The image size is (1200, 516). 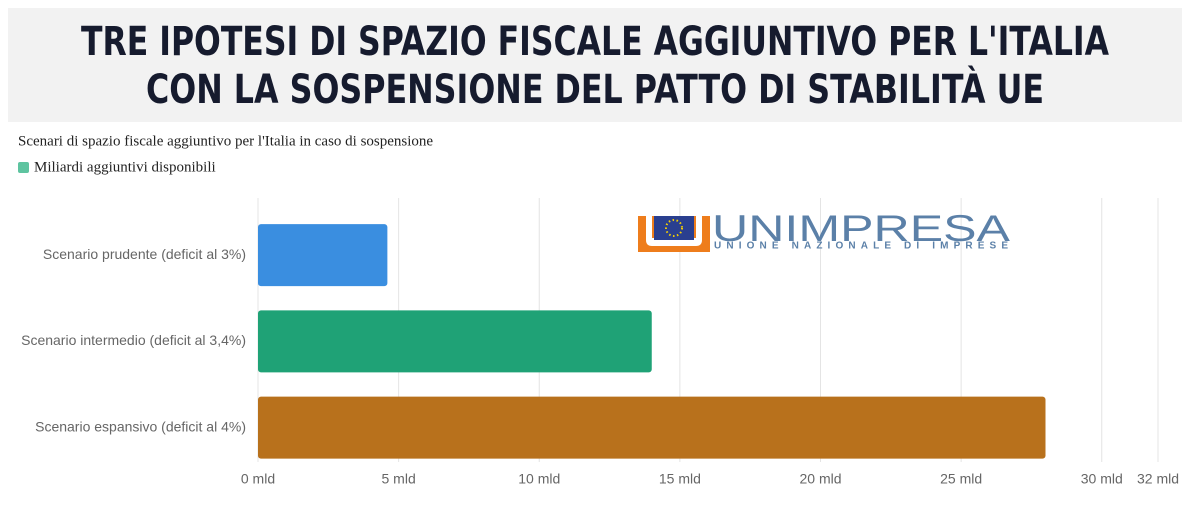 What do you see at coordinates (961, 479) in the screenshot?
I see `x-tick-label: 25 mld` at bounding box center [961, 479].